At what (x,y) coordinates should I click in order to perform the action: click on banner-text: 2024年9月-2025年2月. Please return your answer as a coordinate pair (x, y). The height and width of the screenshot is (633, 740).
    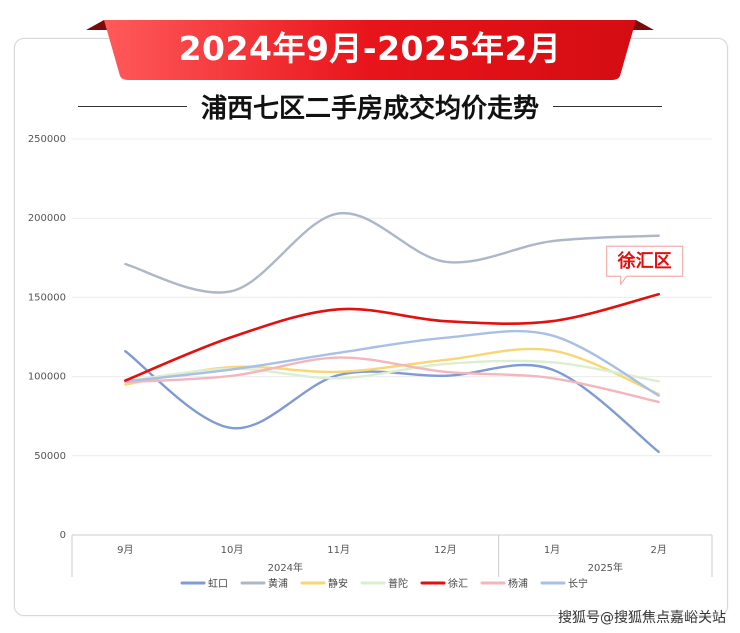
    Looking at the image, I should click on (370, 48).